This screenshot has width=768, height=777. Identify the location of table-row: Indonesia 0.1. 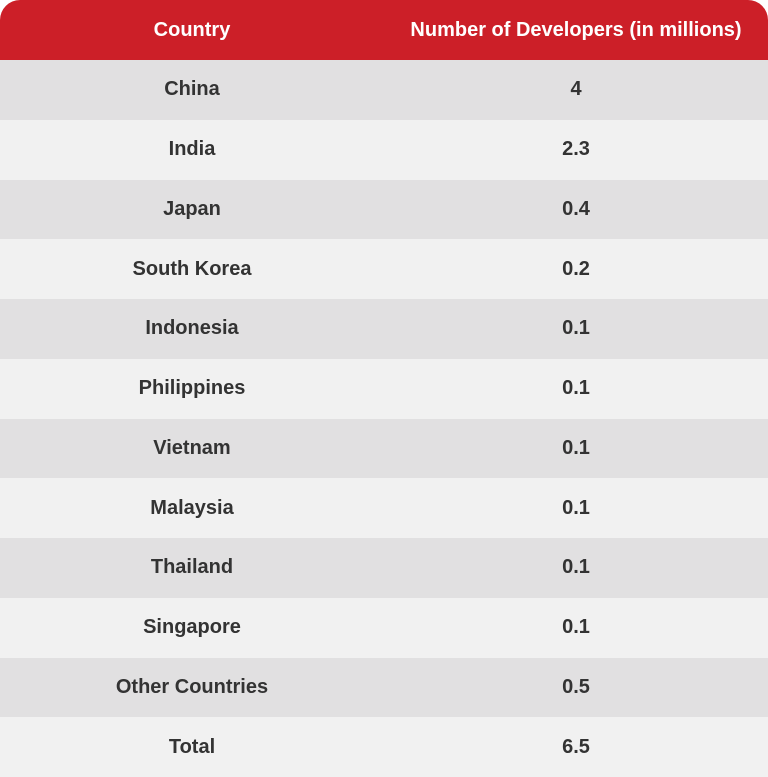
(384, 329).